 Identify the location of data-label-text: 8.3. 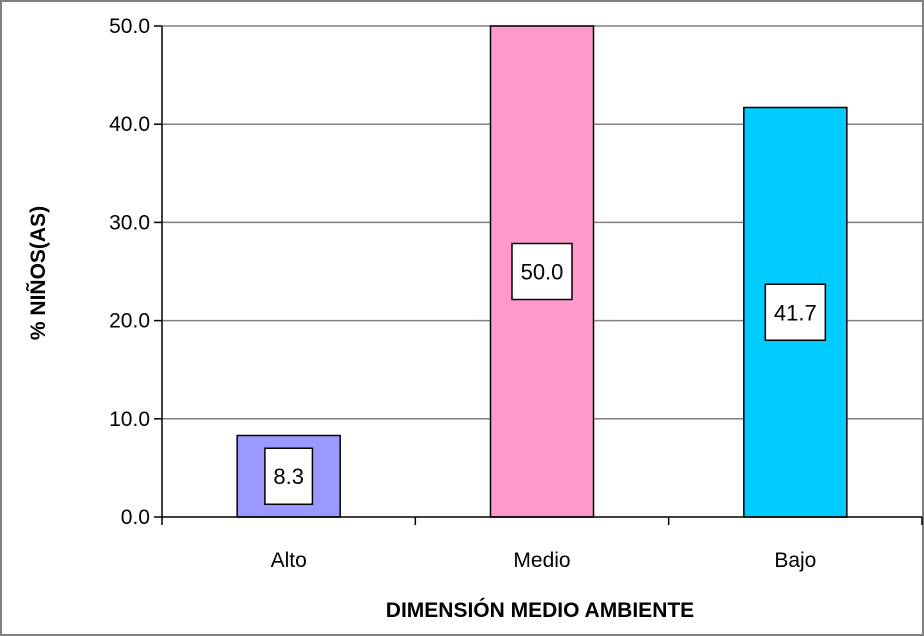
(288, 476).